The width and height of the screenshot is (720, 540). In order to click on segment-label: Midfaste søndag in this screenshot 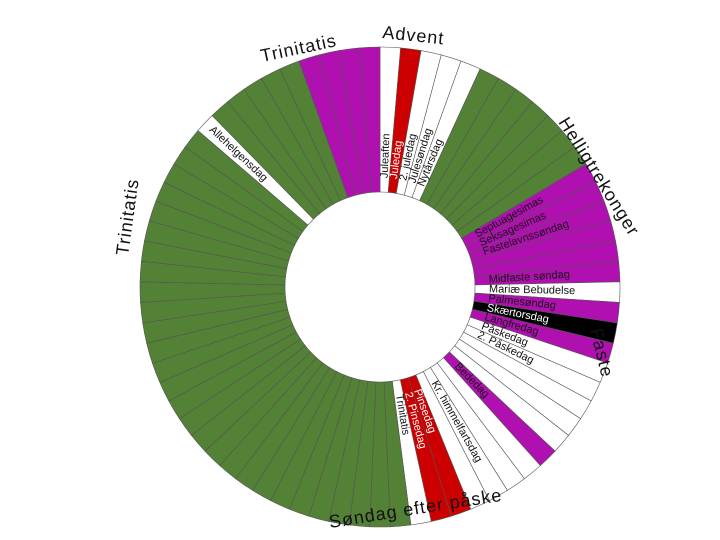, I will do `click(529, 277)`.